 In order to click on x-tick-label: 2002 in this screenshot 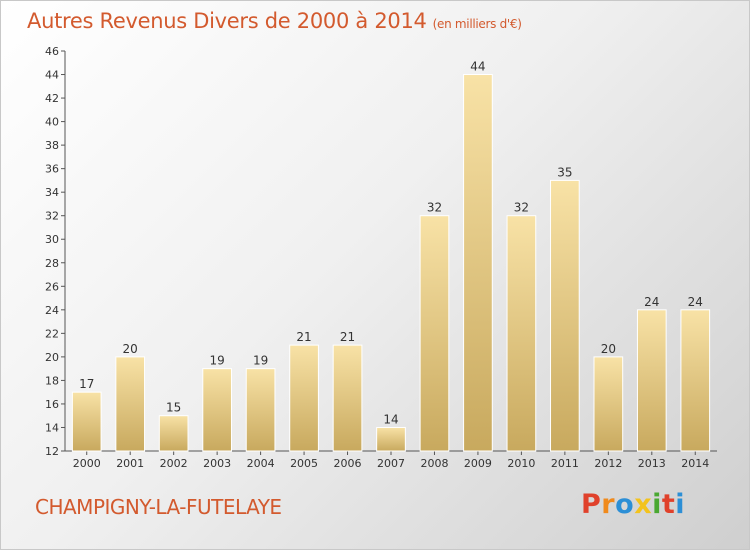, I will do `click(174, 463)`.